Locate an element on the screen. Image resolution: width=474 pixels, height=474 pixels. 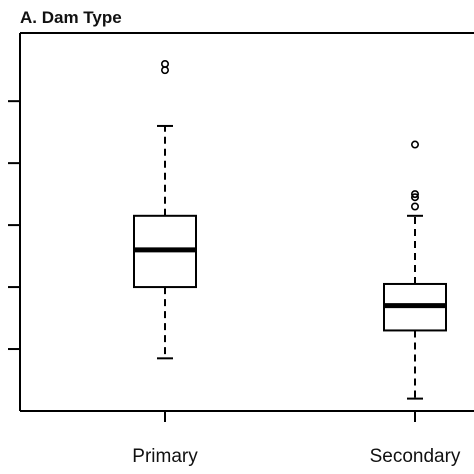
box-secondary is located at coordinates (415, 270).